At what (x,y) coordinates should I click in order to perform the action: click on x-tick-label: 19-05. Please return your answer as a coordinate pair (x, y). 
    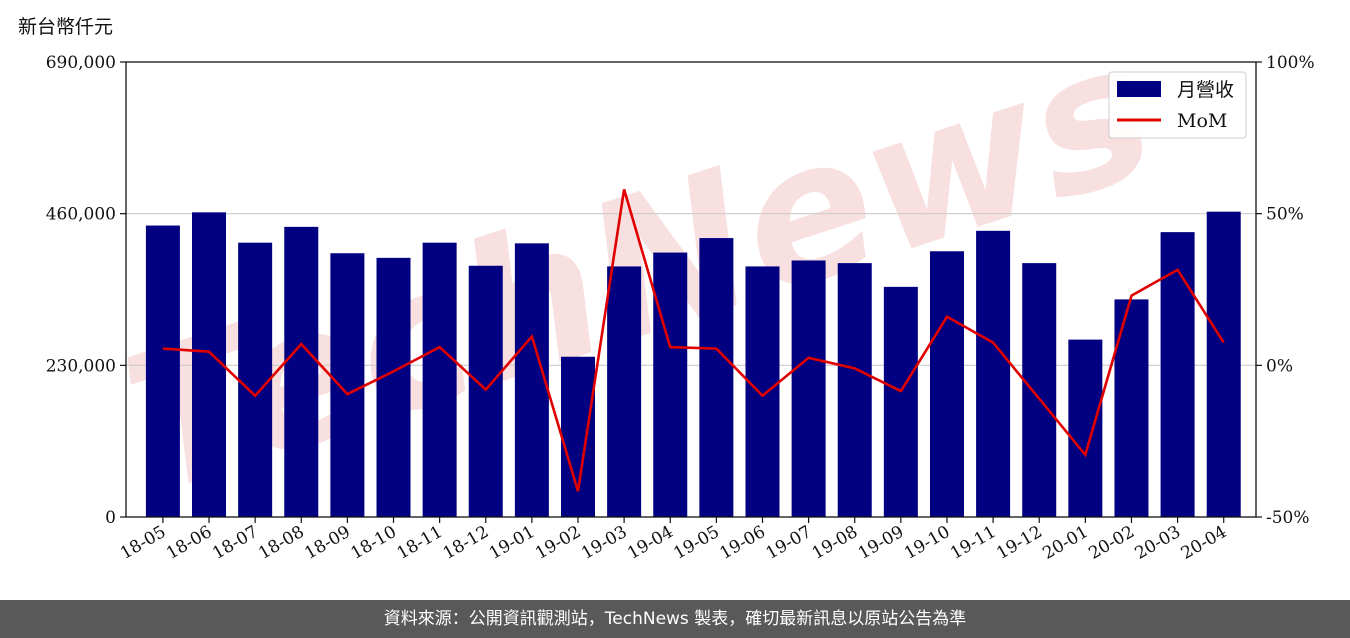
    Looking at the image, I should click on (696, 543).